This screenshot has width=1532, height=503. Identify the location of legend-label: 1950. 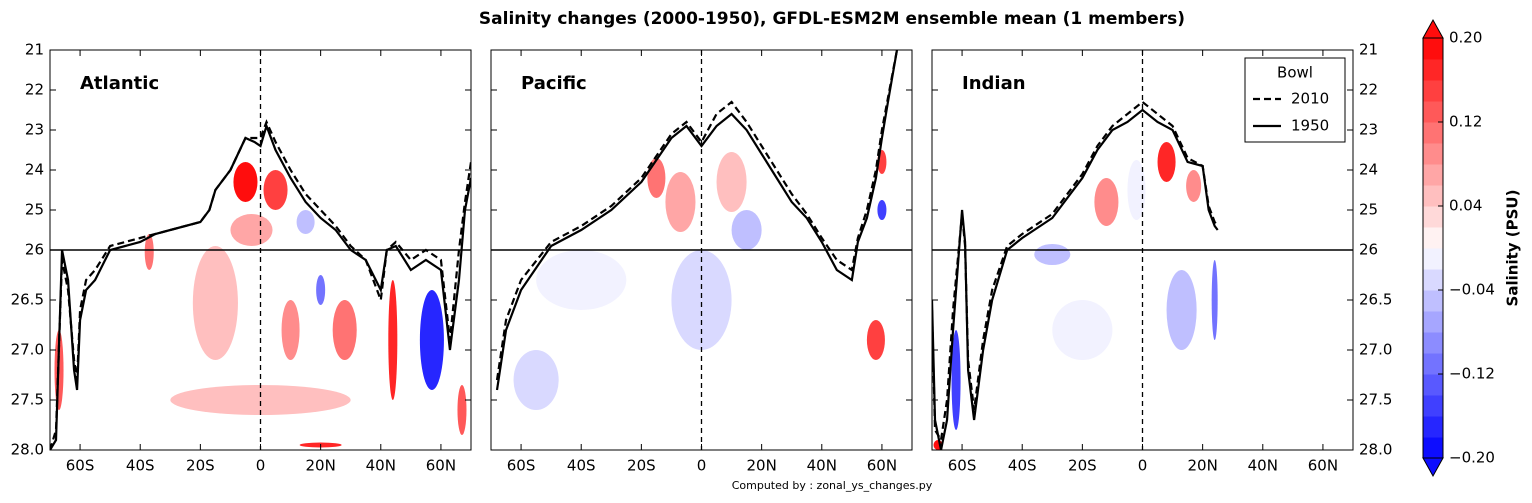
(1310, 126).